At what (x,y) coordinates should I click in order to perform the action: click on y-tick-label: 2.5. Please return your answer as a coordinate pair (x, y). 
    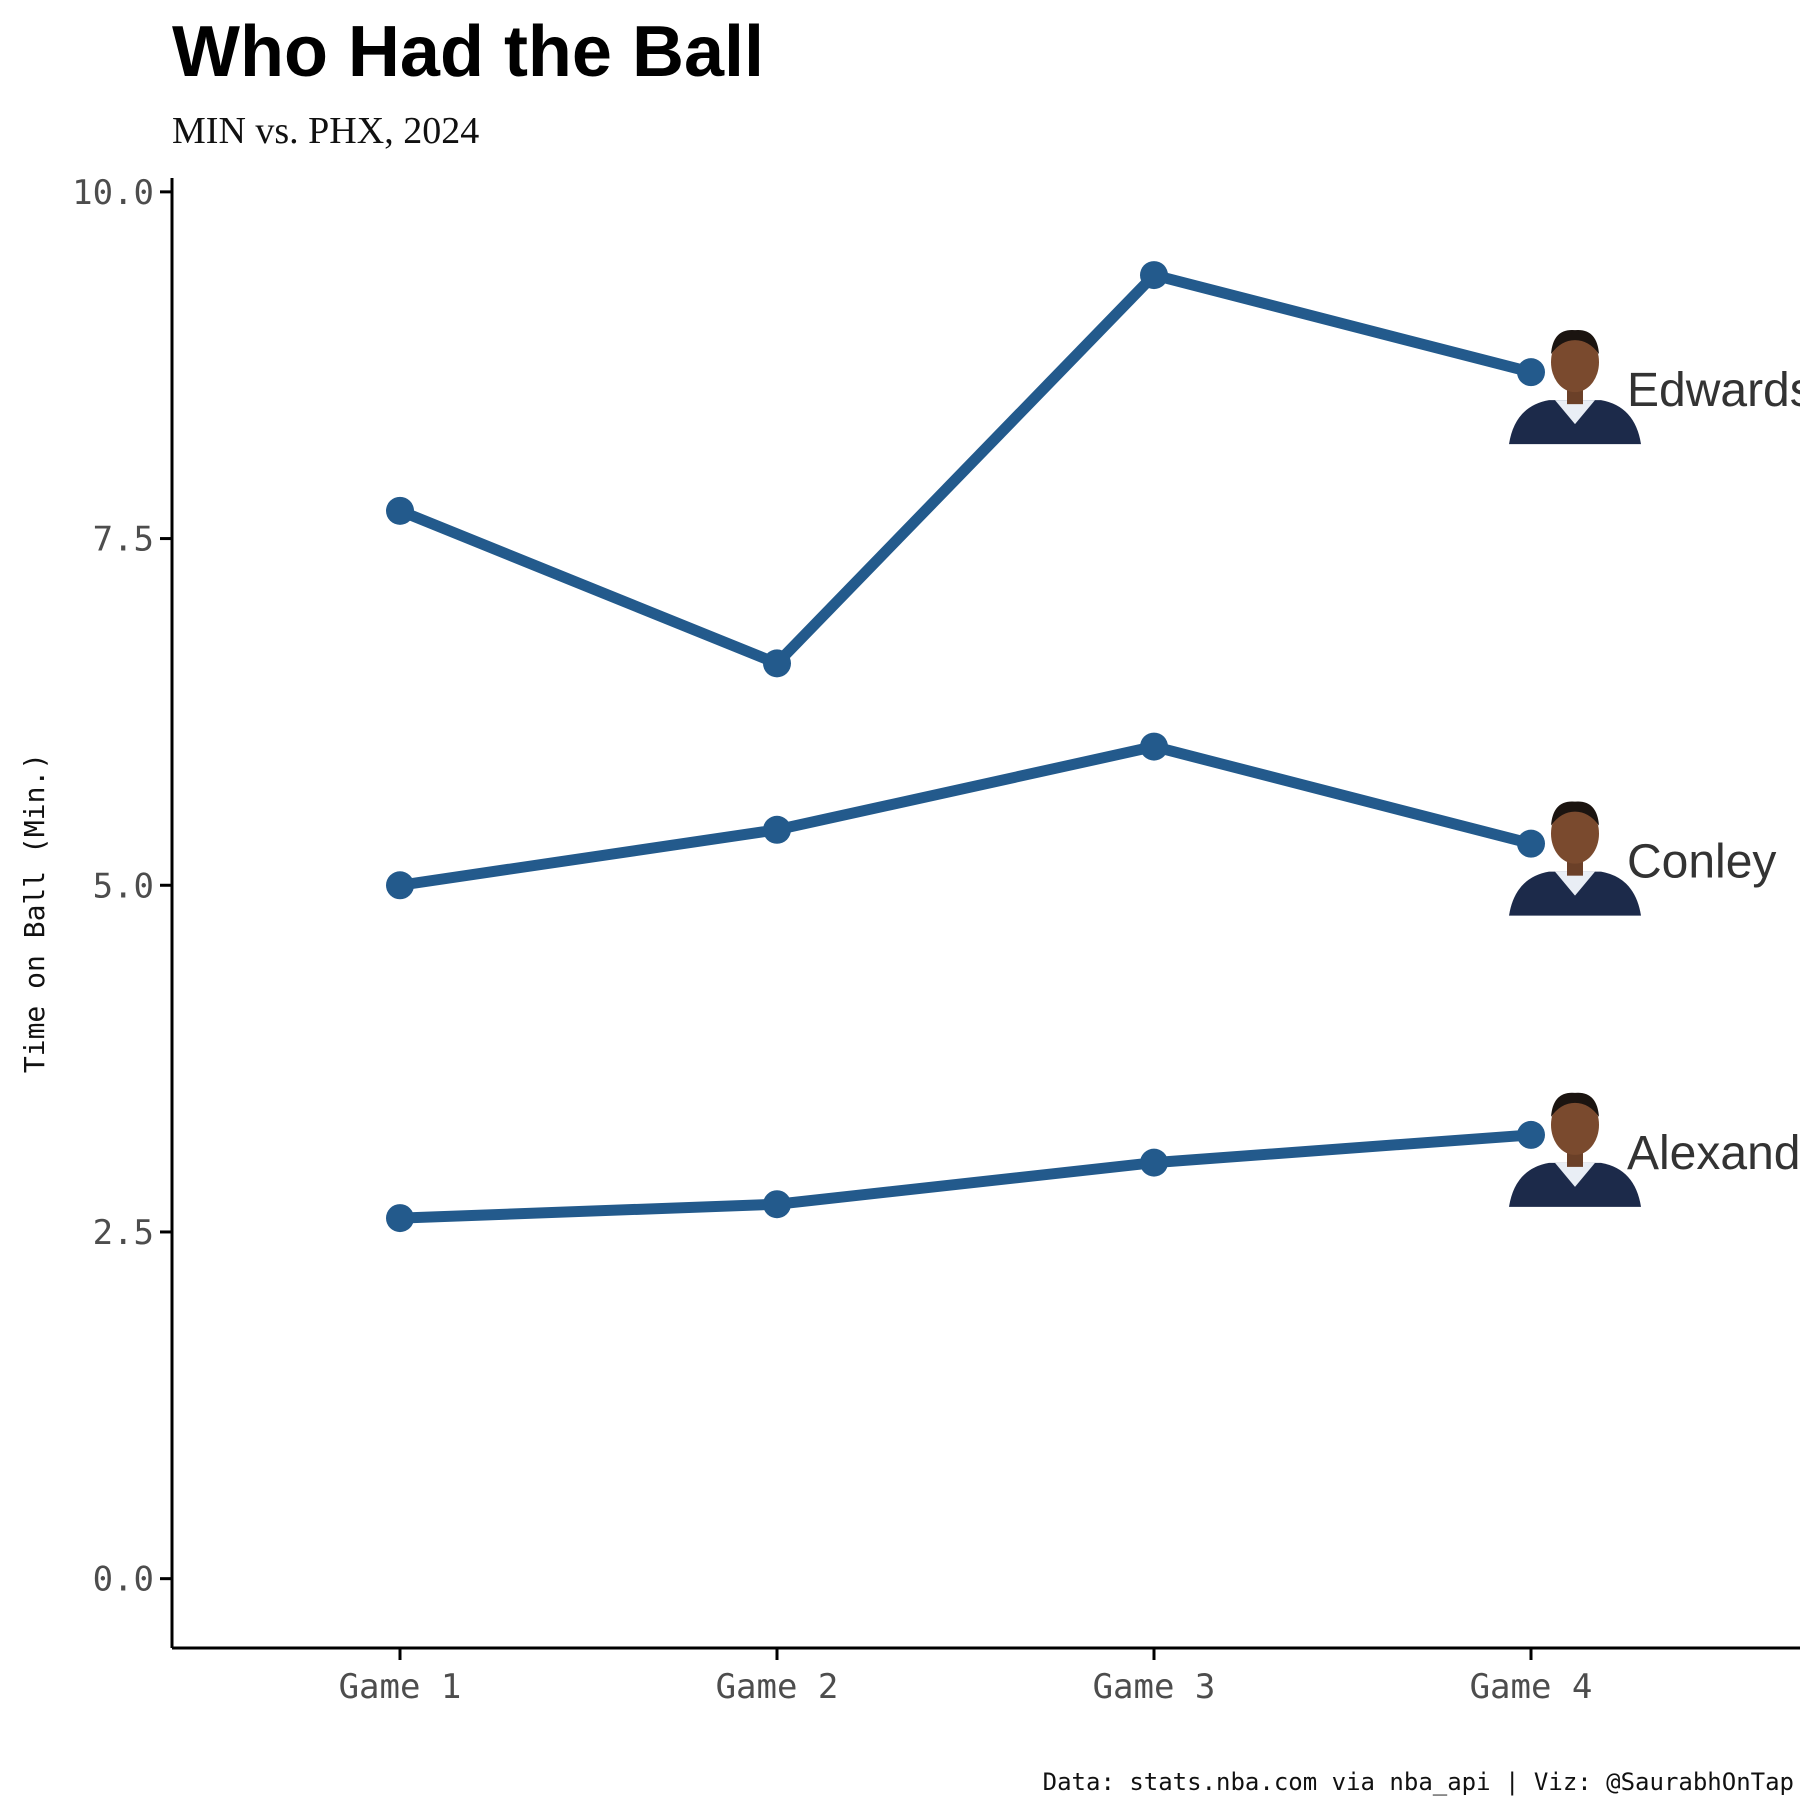
    Looking at the image, I should click on (123, 1233).